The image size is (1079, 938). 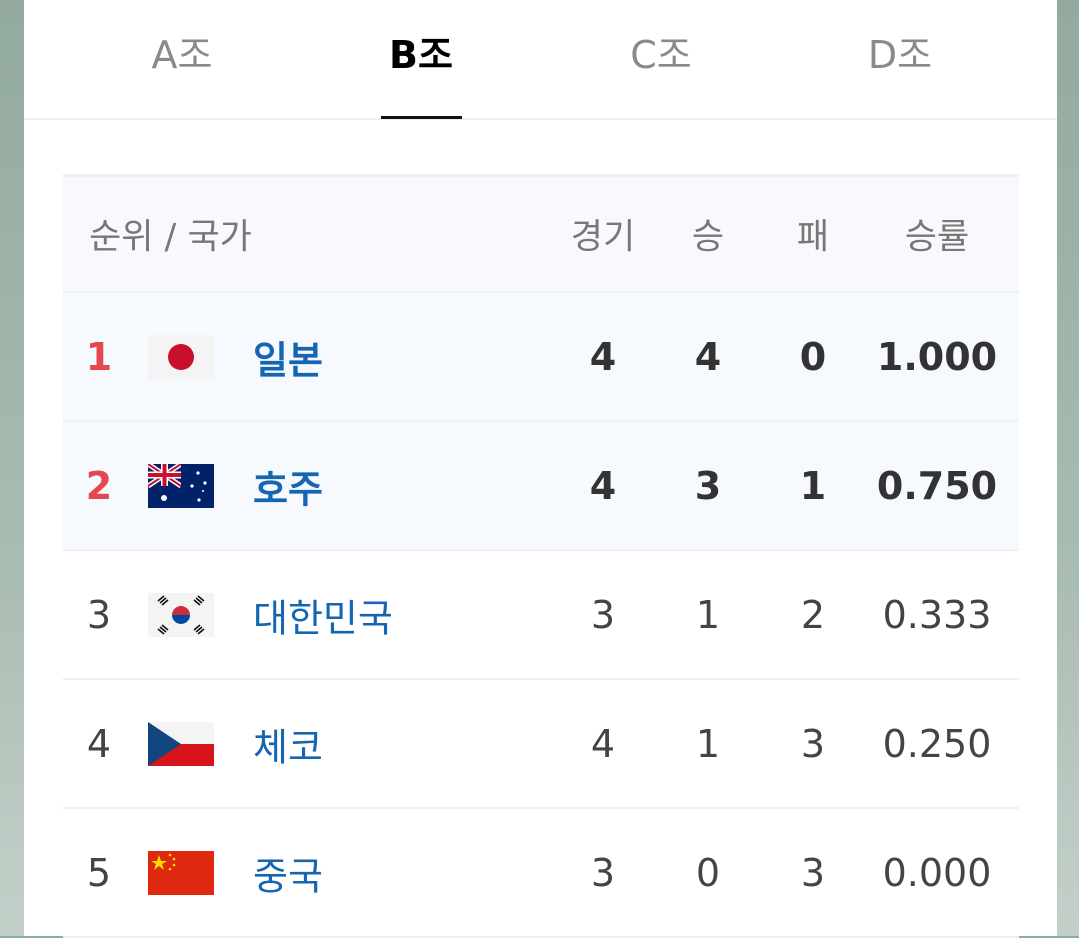 What do you see at coordinates (181, 872) in the screenshot?
I see `china-flag-icon` at bounding box center [181, 872].